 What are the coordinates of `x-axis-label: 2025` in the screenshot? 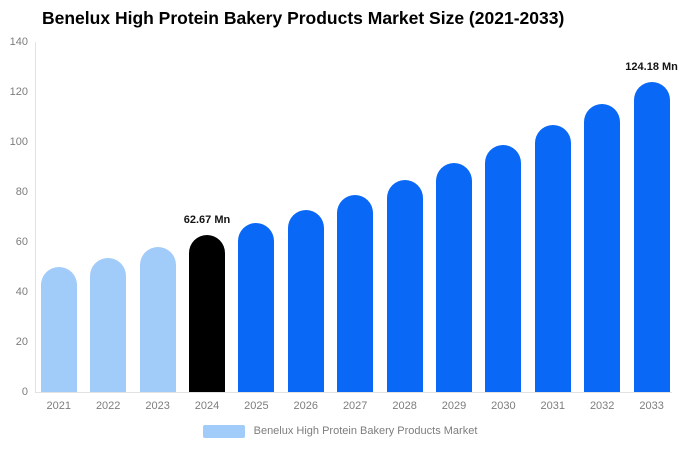 It's located at (256, 406).